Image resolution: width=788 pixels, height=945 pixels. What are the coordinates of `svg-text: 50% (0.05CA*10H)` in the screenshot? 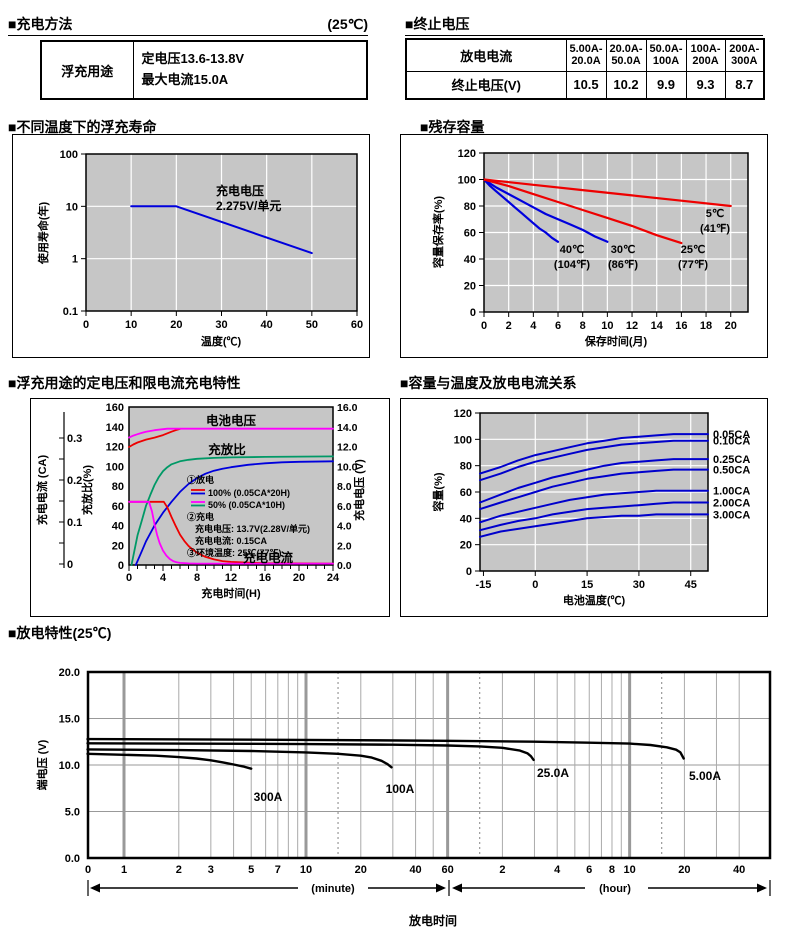 It's located at (246, 505).